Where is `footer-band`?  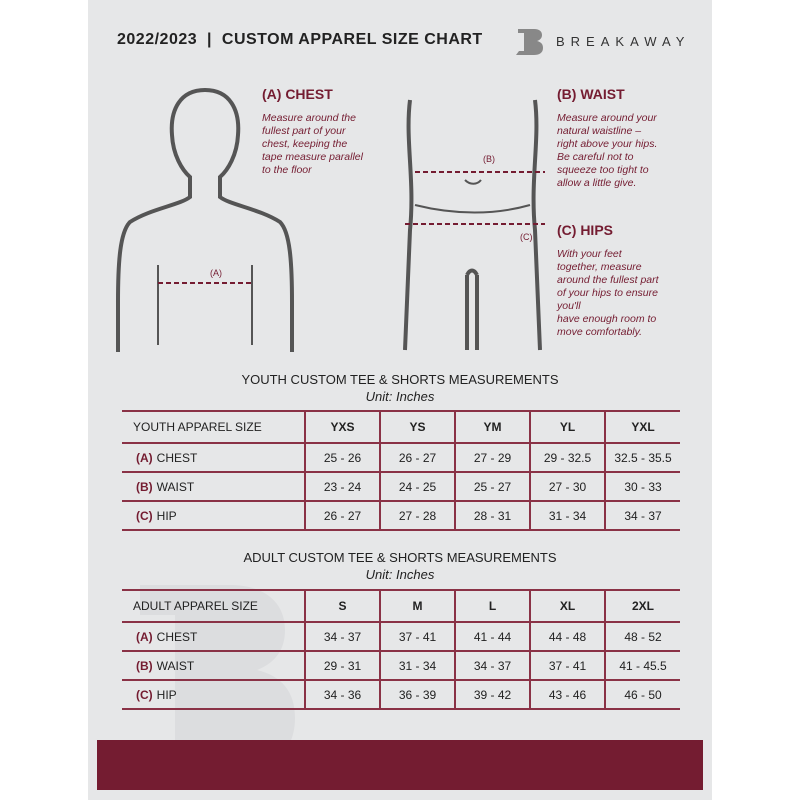 footer-band is located at coordinates (400, 765).